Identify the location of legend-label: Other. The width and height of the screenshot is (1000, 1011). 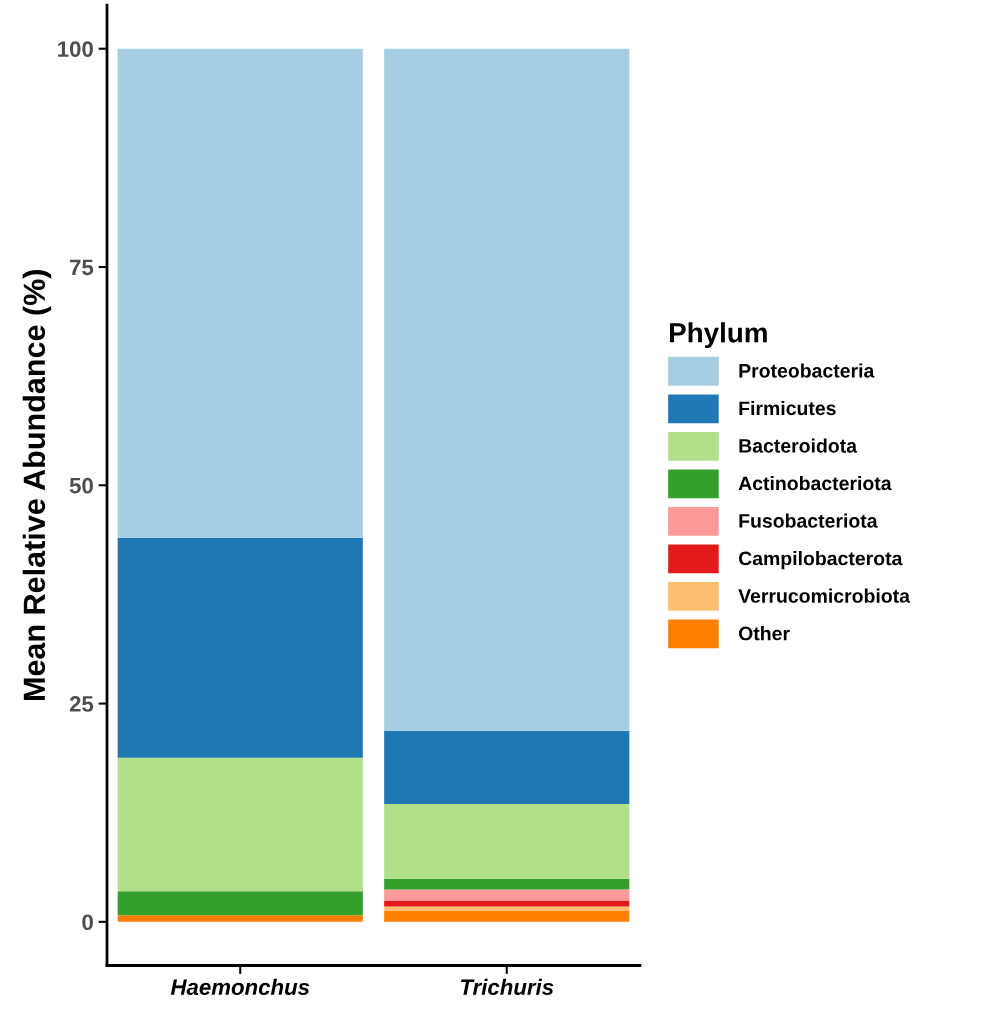
(764, 633).